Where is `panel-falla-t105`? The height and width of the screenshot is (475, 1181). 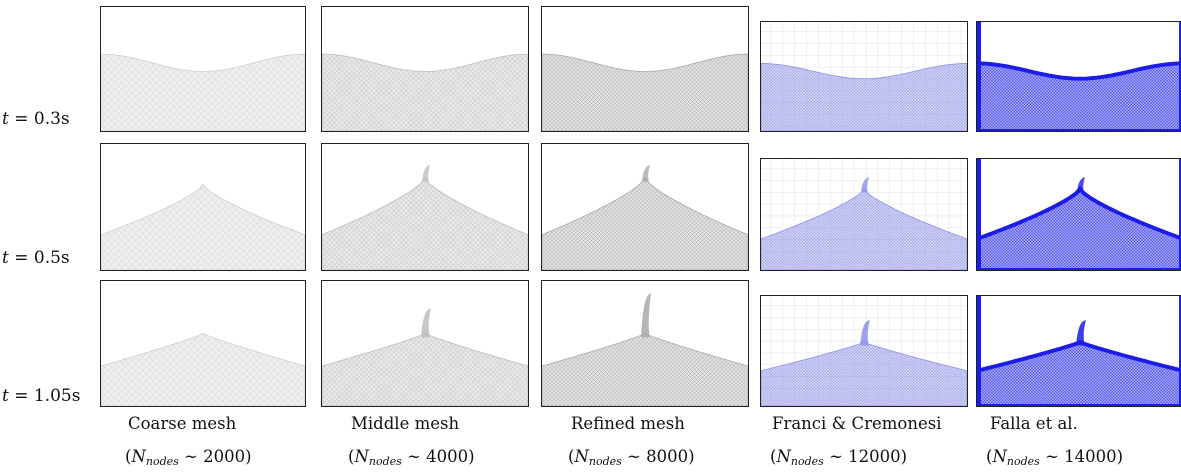 panel-falla-t105 is located at coordinates (1078, 351).